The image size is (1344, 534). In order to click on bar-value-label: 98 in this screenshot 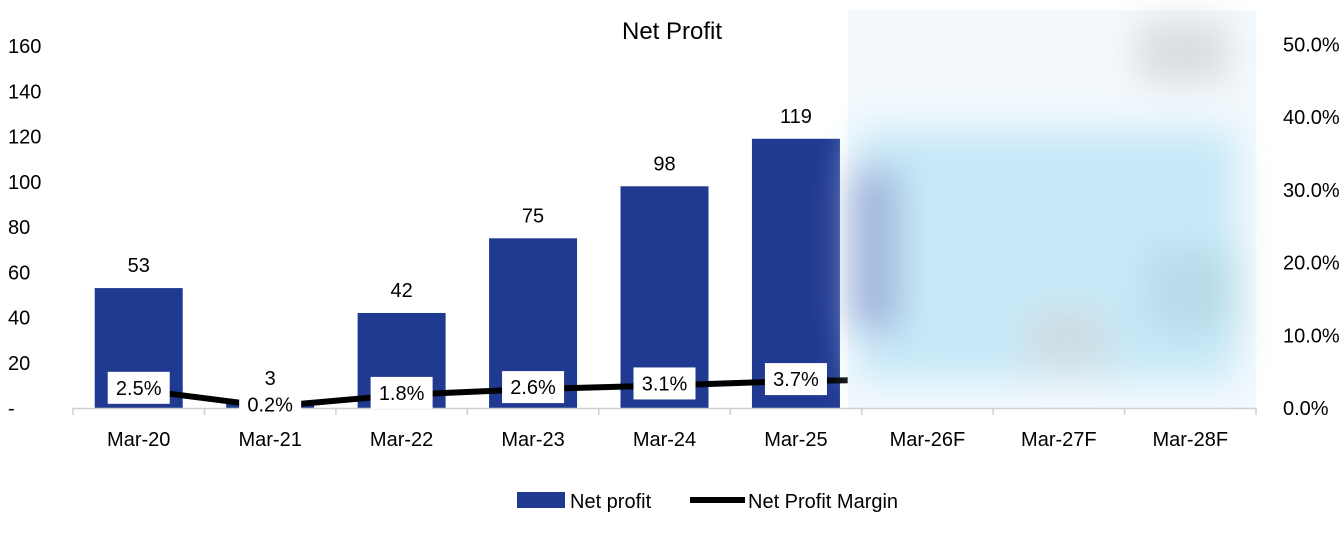, I will do `click(664, 164)`.